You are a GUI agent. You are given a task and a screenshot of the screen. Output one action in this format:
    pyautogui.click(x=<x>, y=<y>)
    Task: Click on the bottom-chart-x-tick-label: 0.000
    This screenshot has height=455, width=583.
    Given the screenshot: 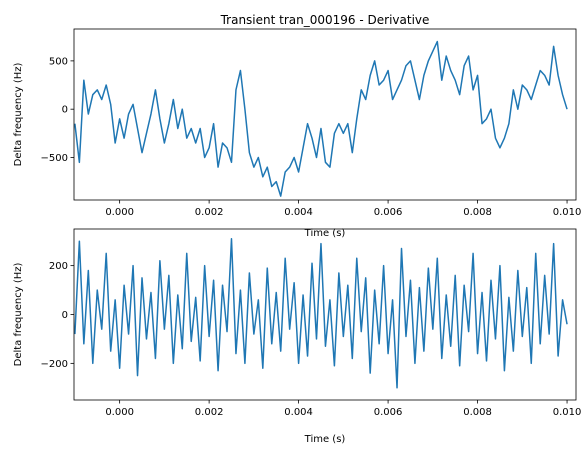 What is the action you would take?
    pyautogui.click(x=119, y=412)
    